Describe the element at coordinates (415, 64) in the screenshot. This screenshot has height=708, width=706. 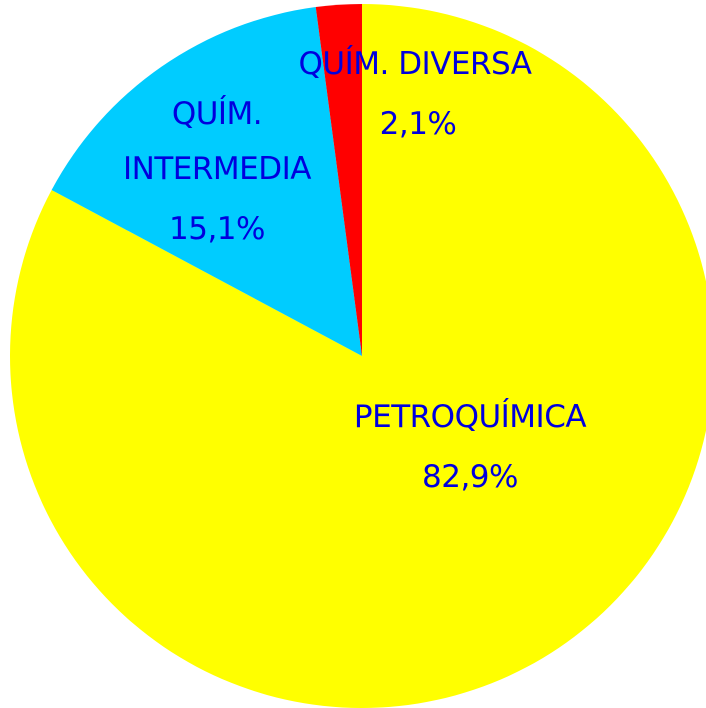
I see `slice-label: QUÍM. DIVERSA` at that location.